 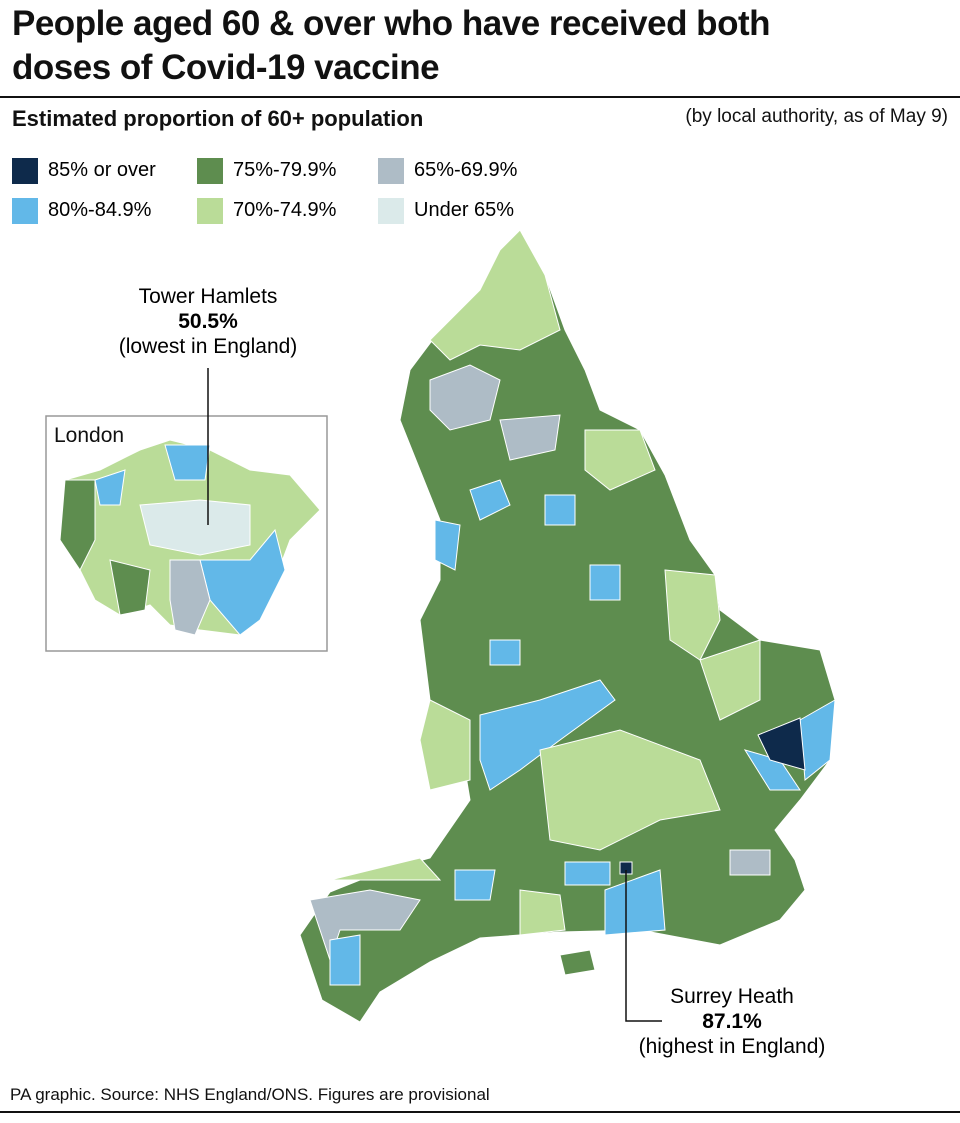 I want to click on annotation-note: (lowest in England), so click(x=208, y=346).